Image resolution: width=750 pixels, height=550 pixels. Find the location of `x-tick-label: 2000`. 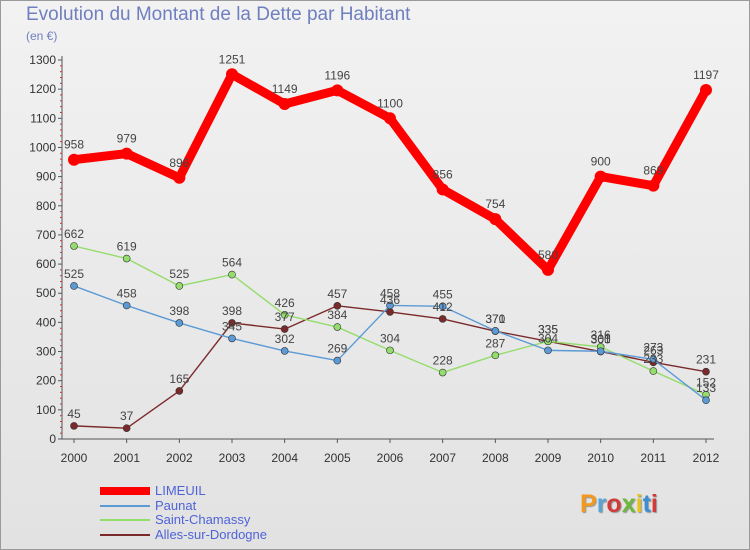

x-tick-label: 2000 is located at coordinates (74, 458).